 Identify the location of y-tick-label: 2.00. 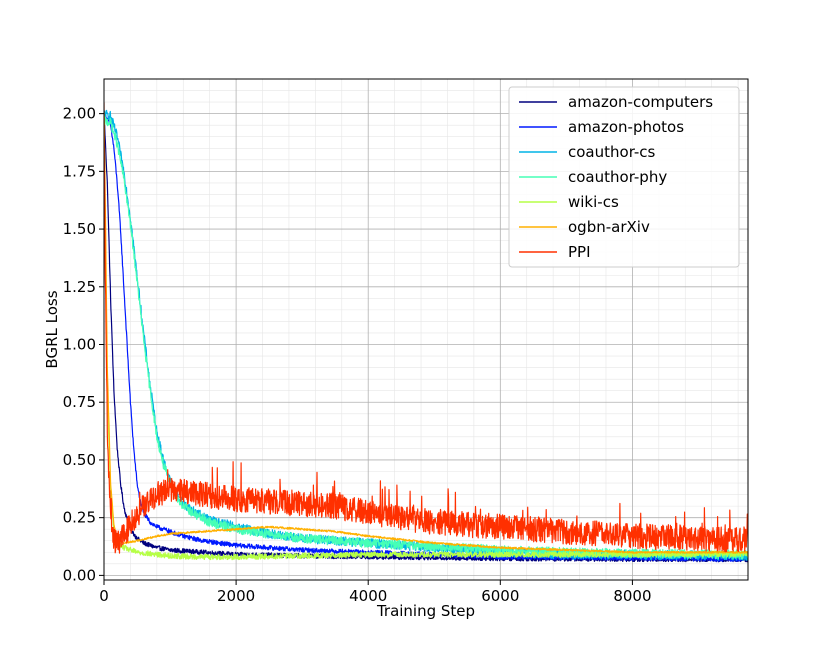
(79, 114).